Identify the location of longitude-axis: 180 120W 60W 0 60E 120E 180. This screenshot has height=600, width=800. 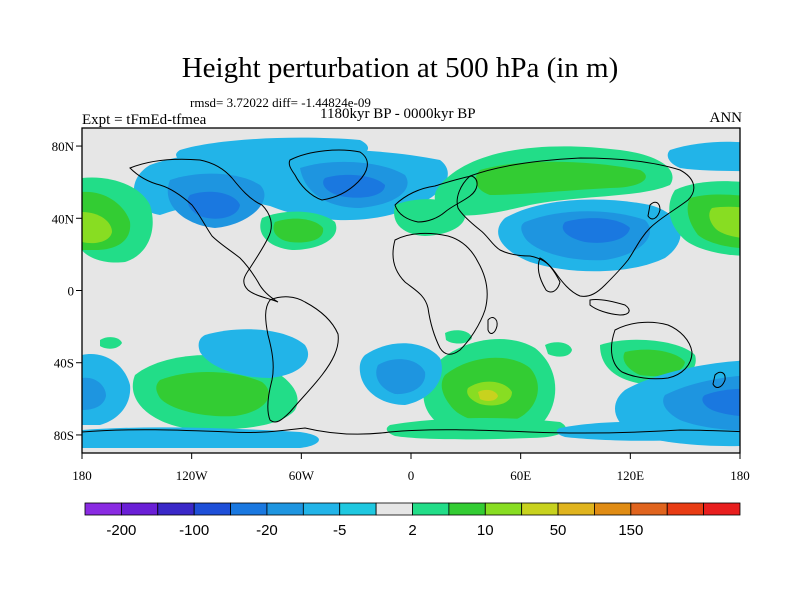
(411, 468).